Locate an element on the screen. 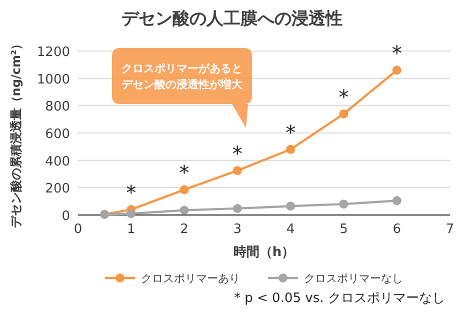  y-tick-label: 1200 is located at coordinates (53, 52).